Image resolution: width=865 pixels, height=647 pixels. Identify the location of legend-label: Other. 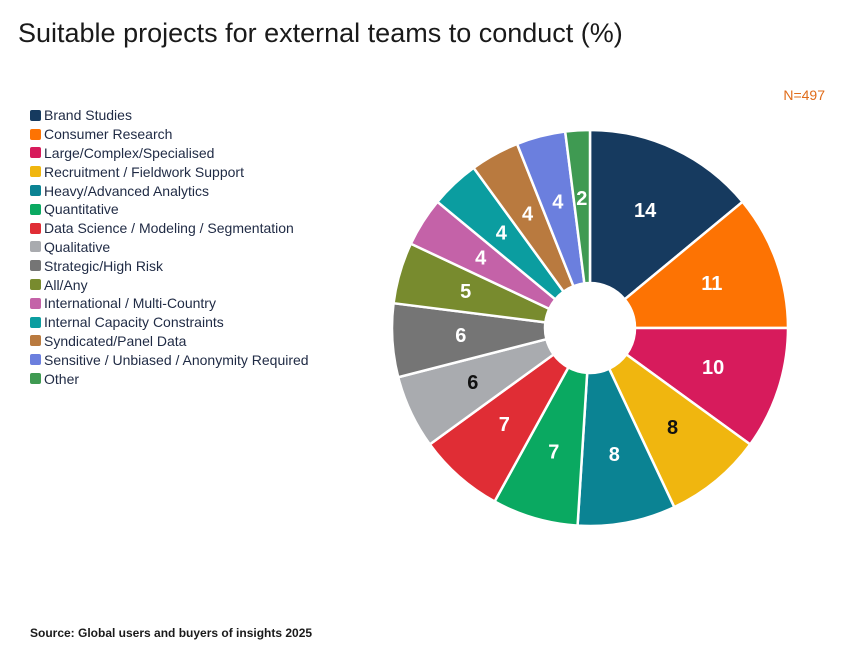
(62, 378).